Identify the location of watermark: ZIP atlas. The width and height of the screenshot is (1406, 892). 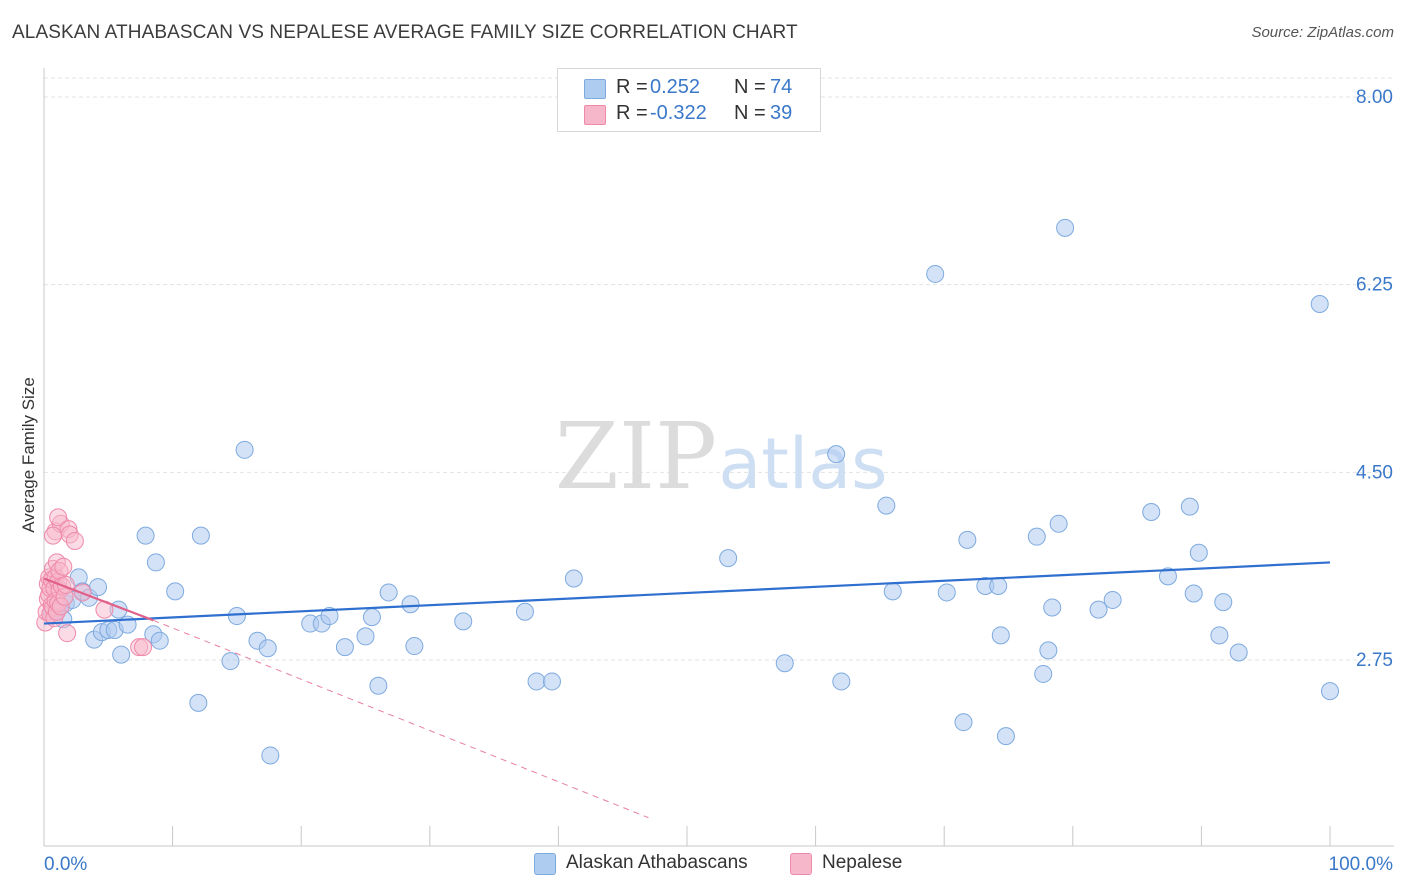
(721, 456).